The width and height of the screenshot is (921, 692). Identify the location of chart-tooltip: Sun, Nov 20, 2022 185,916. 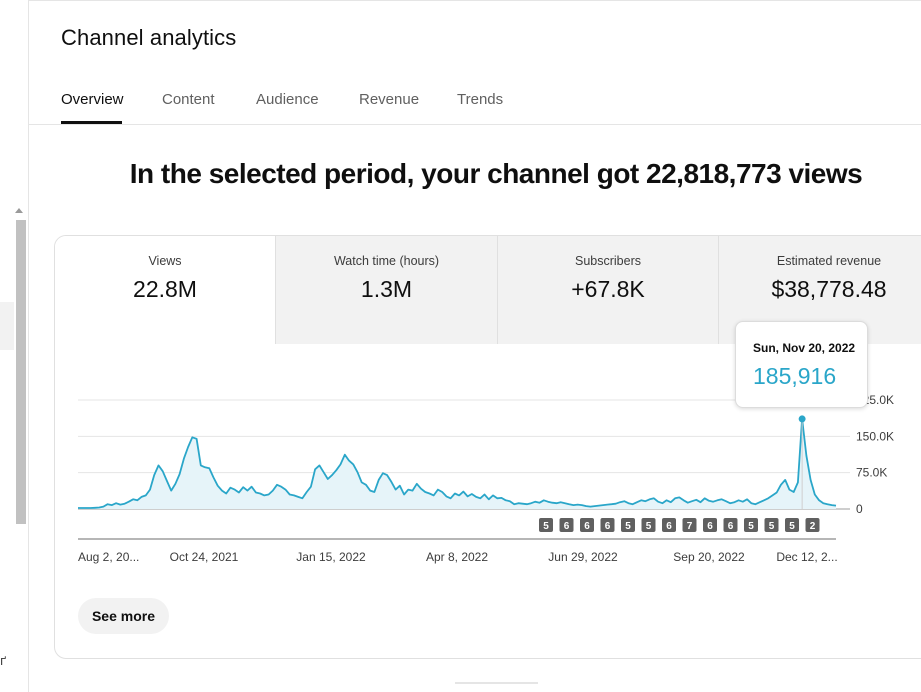
(801, 364).